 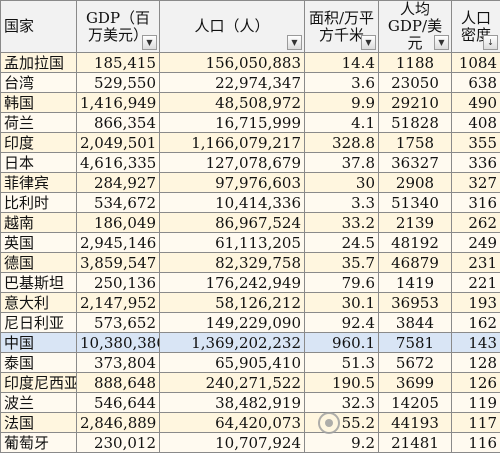 I want to click on cell-gdp-per-capita: 36327, so click(x=415, y=163).